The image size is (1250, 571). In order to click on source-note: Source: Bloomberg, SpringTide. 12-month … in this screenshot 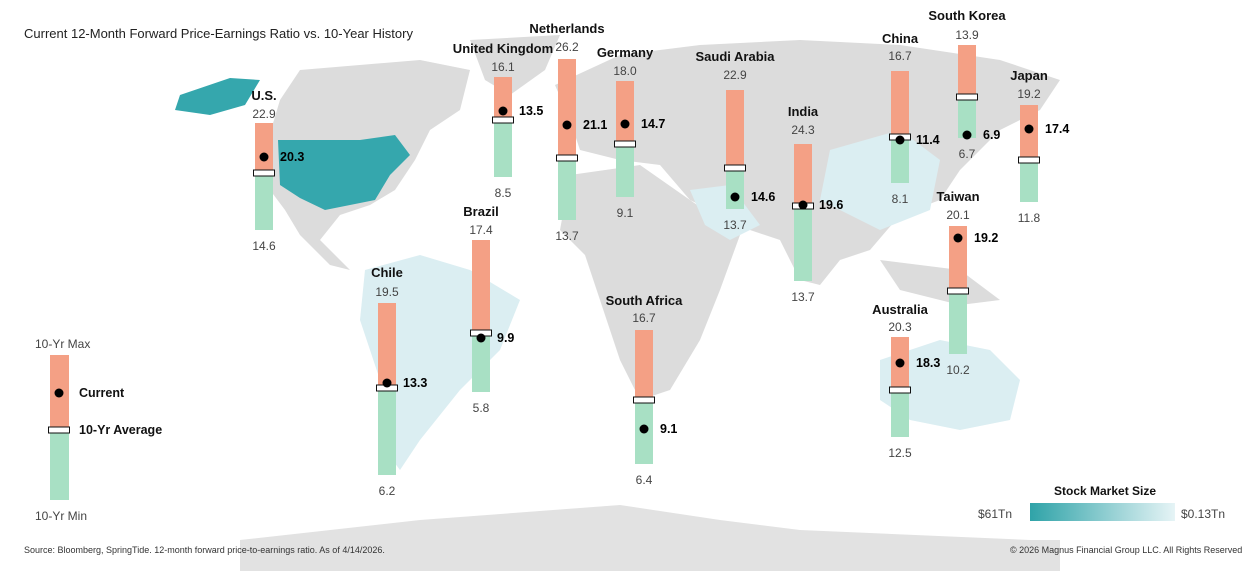, I will do `click(204, 550)`.